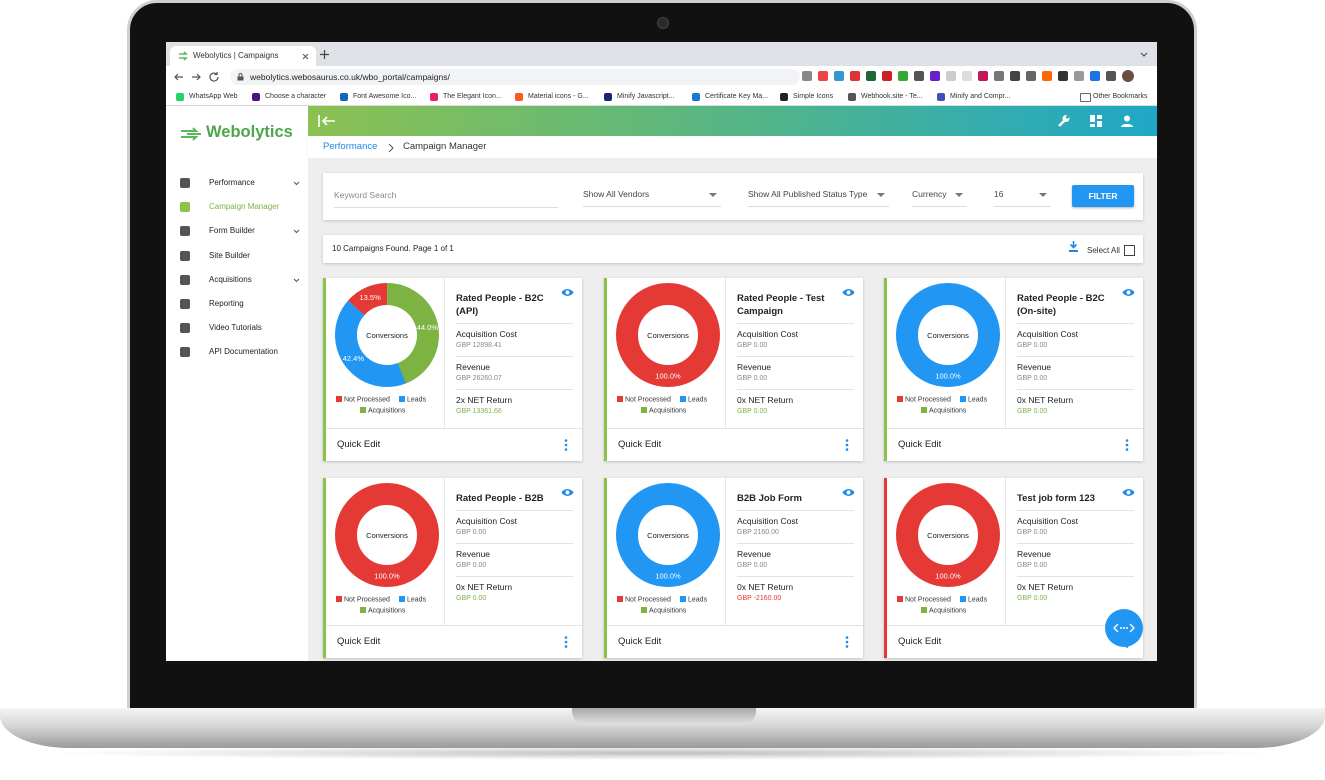 The image size is (1325, 780). Describe the element at coordinates (428, 327) in the screenshot. I see `donut-label: 44.0%` at that location.